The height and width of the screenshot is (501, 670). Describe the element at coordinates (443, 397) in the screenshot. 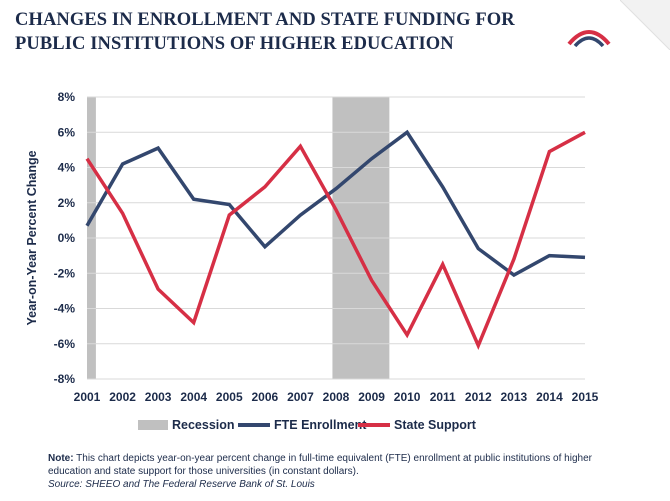

I see `x-tick-label: 2011` at that location.